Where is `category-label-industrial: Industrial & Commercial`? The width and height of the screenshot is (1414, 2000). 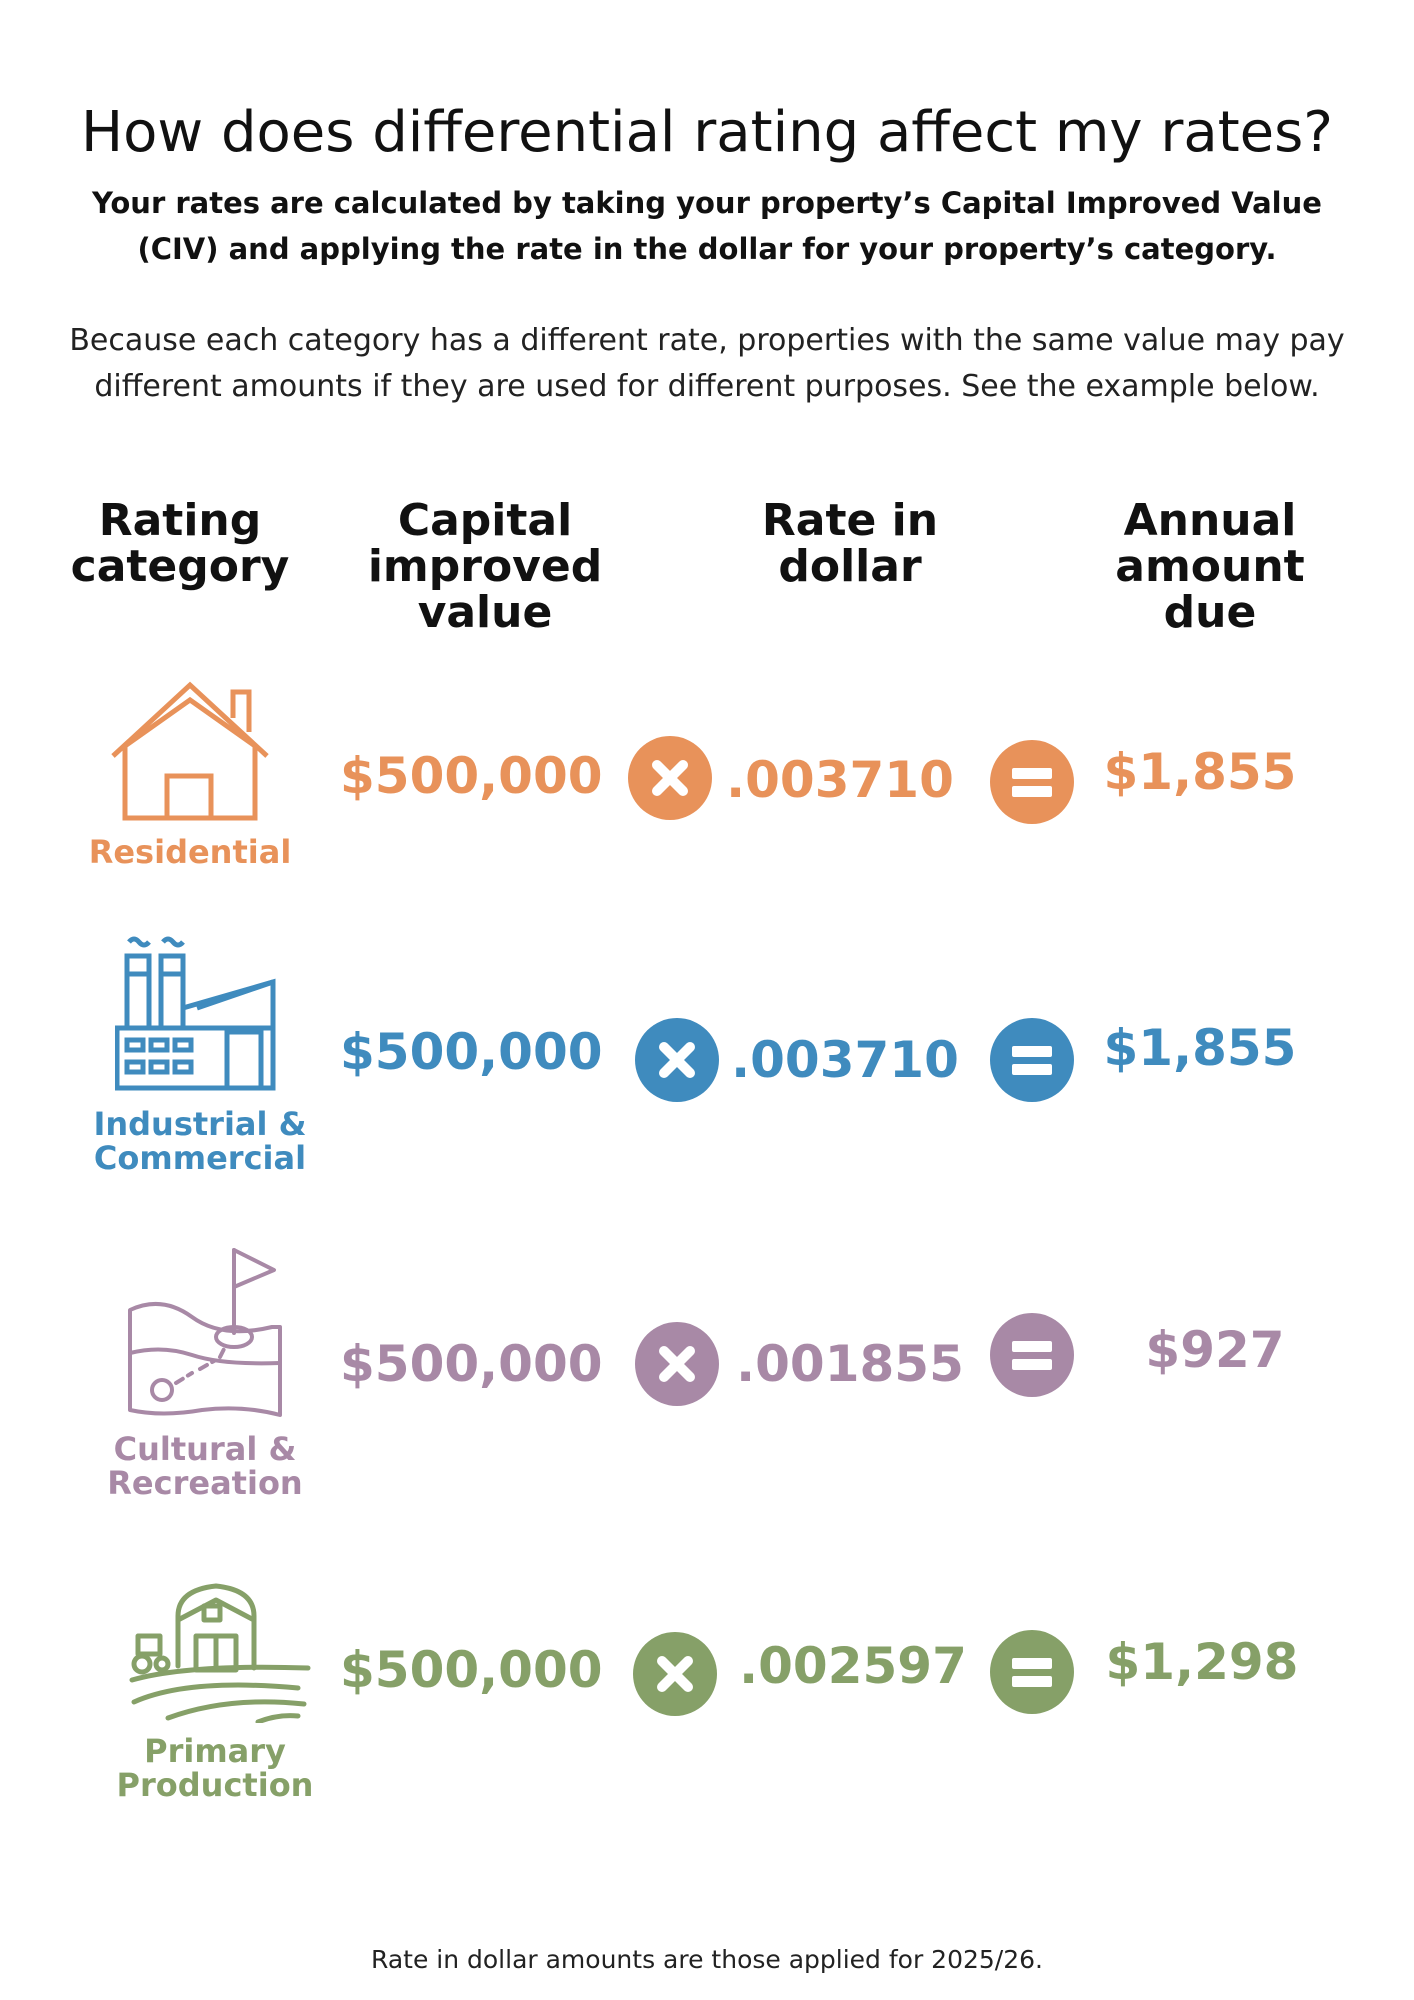
category-label-industrial: Industrial & Commercial is located at coordinates (200, 1141).